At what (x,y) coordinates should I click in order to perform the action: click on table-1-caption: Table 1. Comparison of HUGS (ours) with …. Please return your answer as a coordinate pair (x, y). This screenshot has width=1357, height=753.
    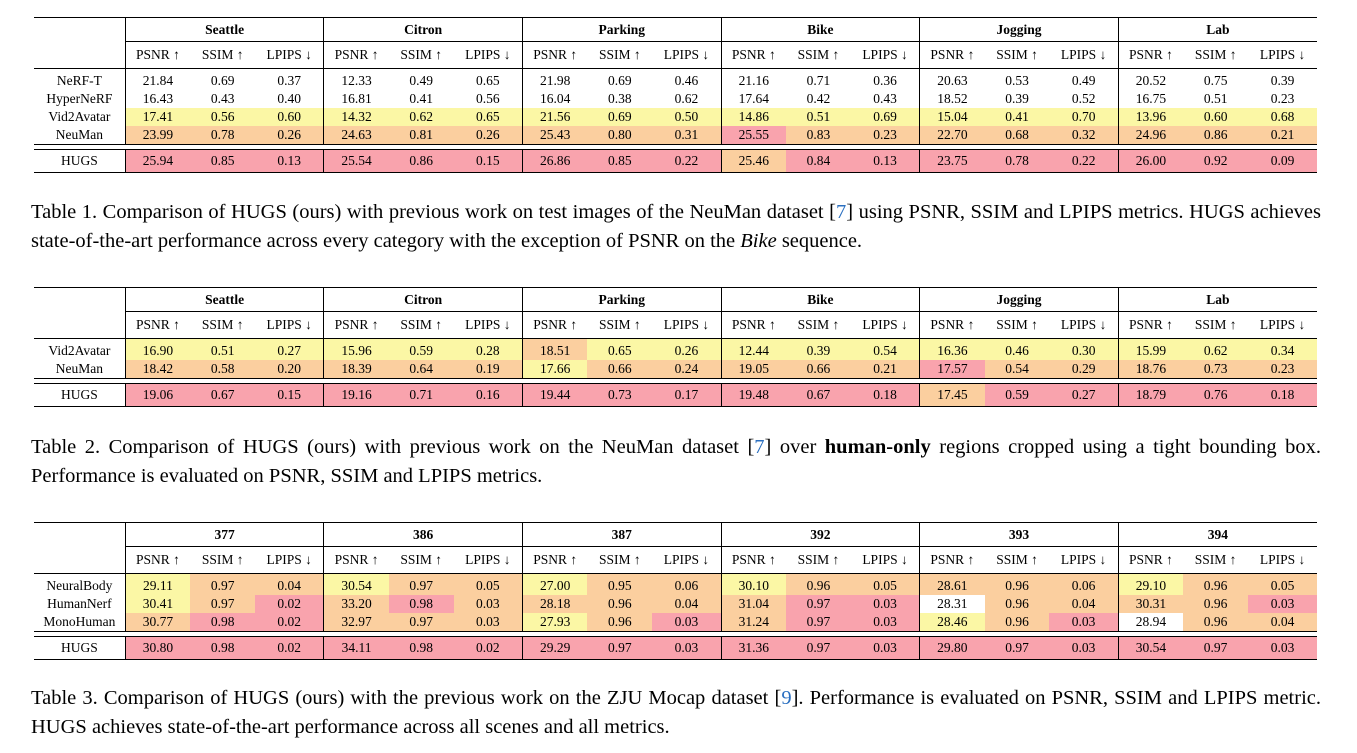
    Looking at the image, I should click on (676, 226).